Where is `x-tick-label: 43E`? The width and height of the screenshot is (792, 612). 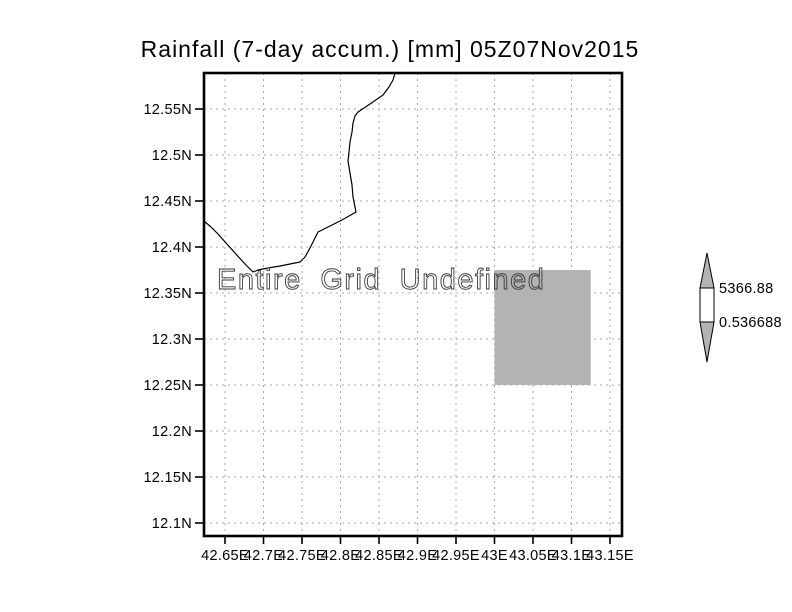 x-tick-label: 43E is located at coordinates (494, 556).